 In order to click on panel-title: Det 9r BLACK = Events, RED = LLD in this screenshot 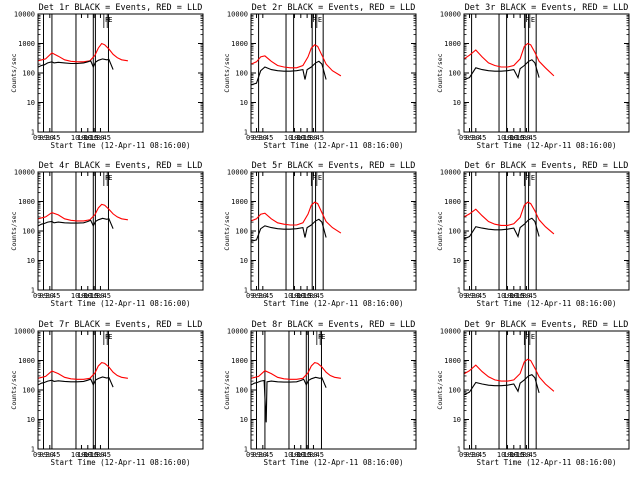, I will do `click(547, 325)`.